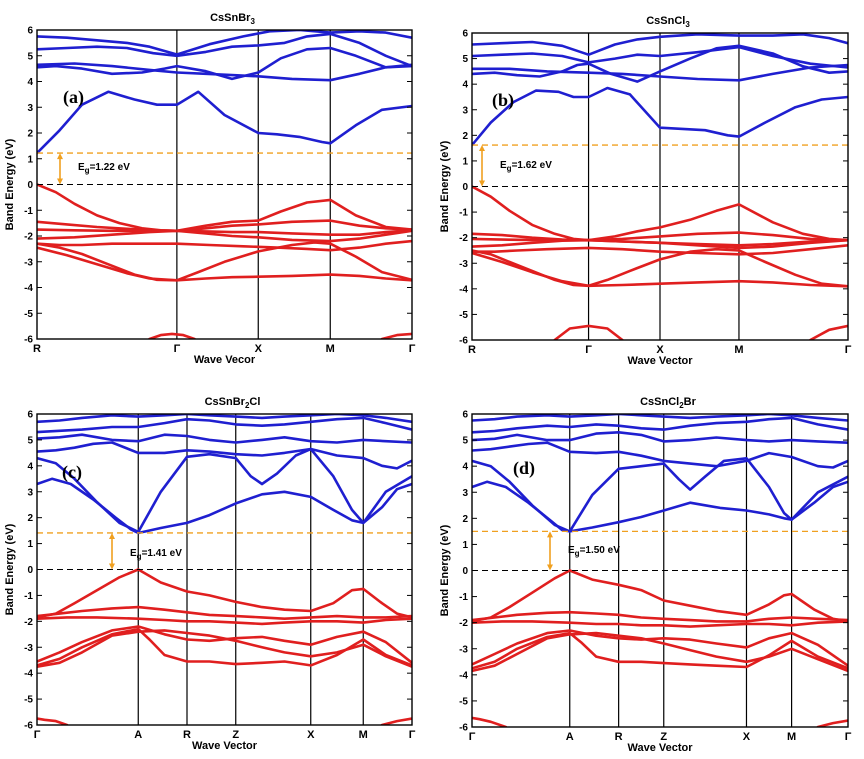 The height and width of the screenshot is (759, 864). I want to click on band-gap-label: Eg=1.41 eV, so click(156, 554).